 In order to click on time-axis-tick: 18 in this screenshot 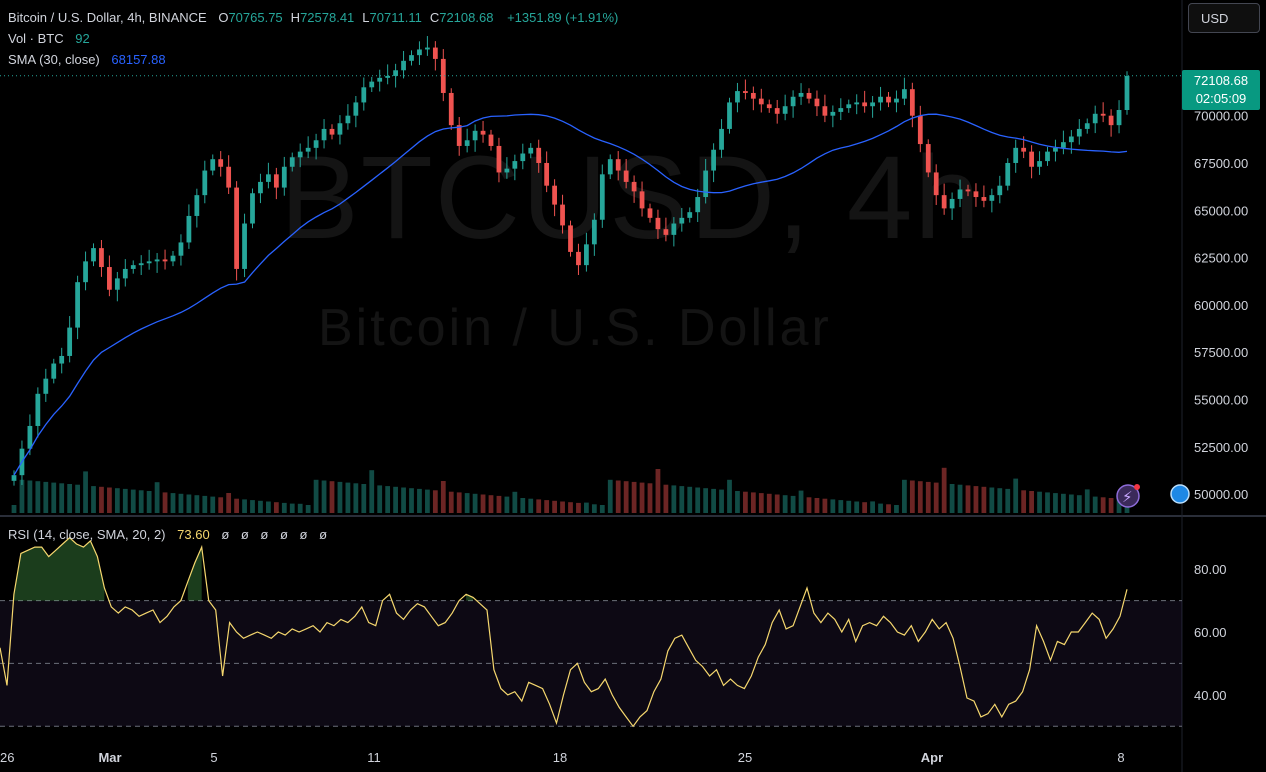, I will do `click(560, 757)`.